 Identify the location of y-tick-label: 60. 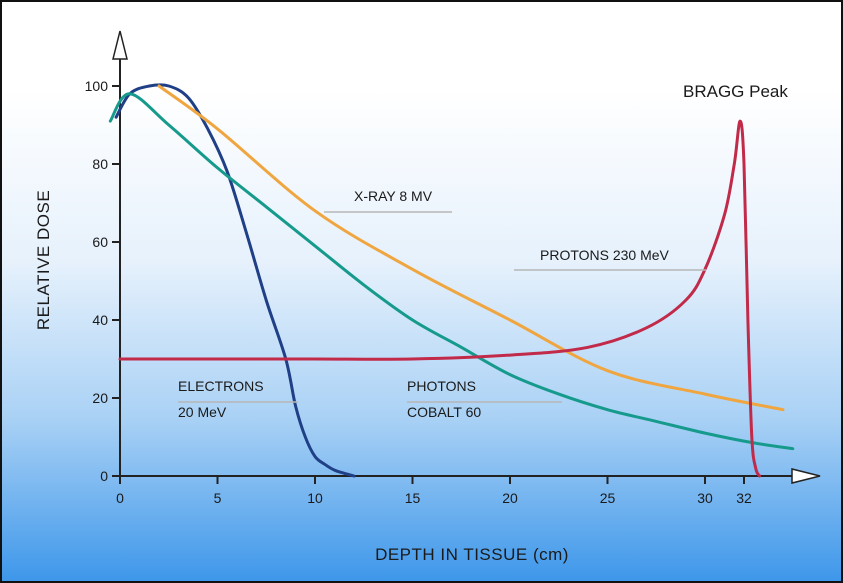
(100, 242).